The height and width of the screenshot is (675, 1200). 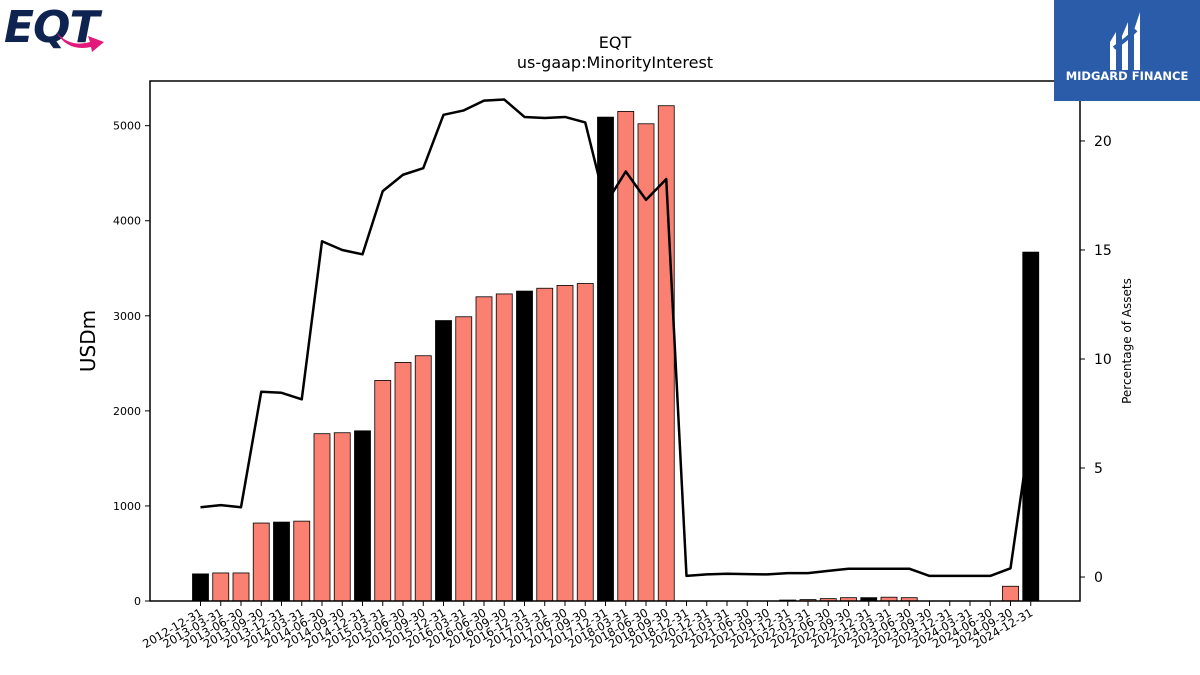 I want to click on y2-tick-label: 10, so click(x=1103, y=360).